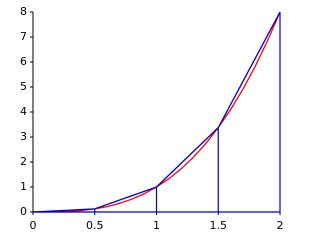 This screenshot has height=240, width=320. I want to click on y-tick-label: 2, so click(23, 161).